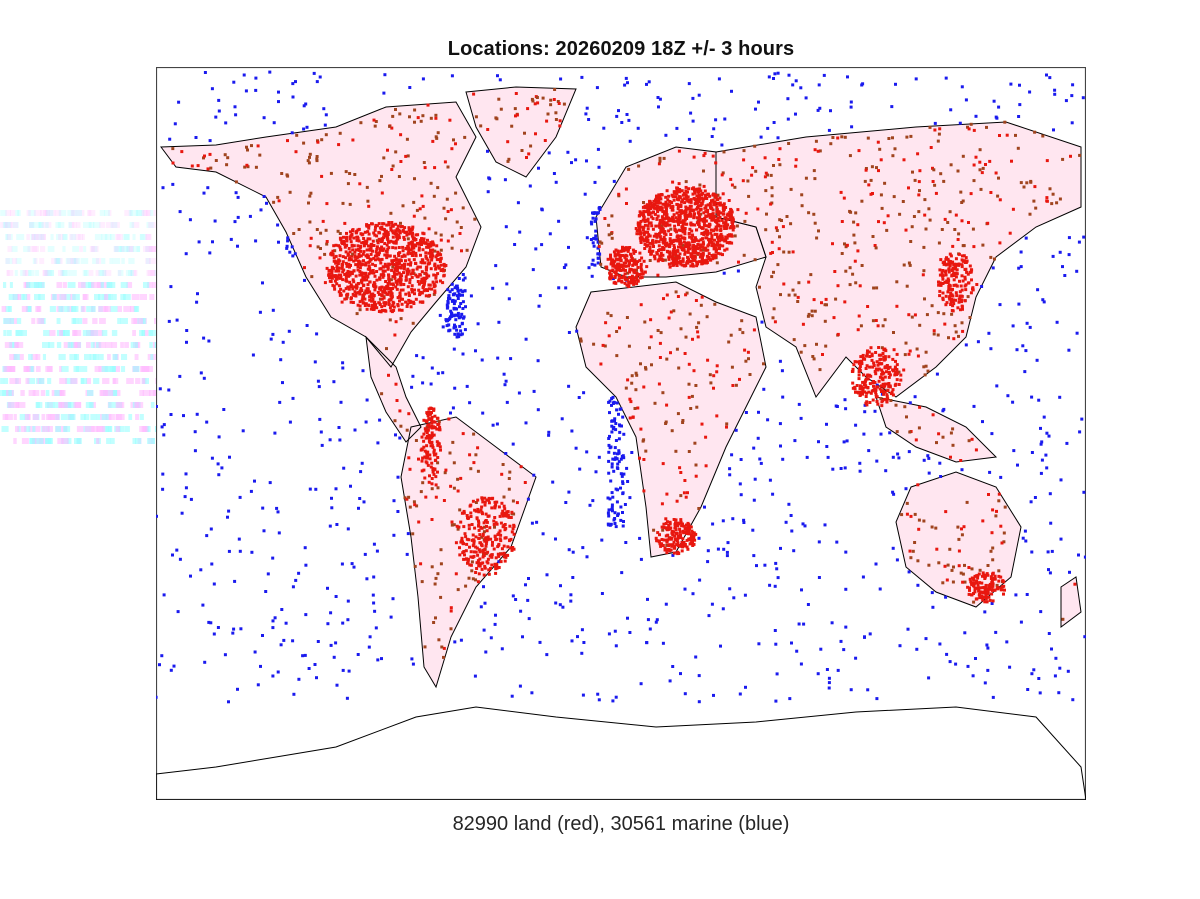 The width and height of the screenshot is (1200, 899). I want to click on nz-coastline, so click(1071, 602).